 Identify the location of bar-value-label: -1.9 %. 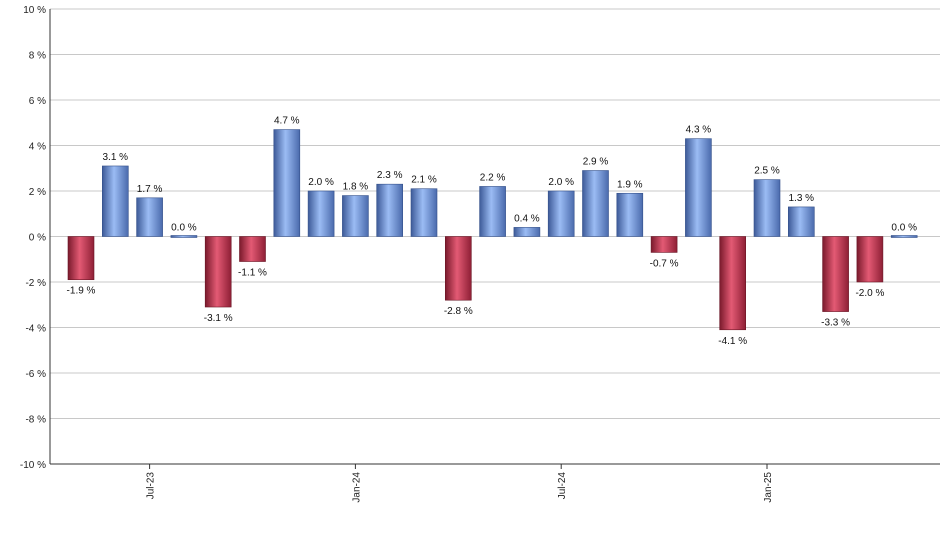
(81, 291).